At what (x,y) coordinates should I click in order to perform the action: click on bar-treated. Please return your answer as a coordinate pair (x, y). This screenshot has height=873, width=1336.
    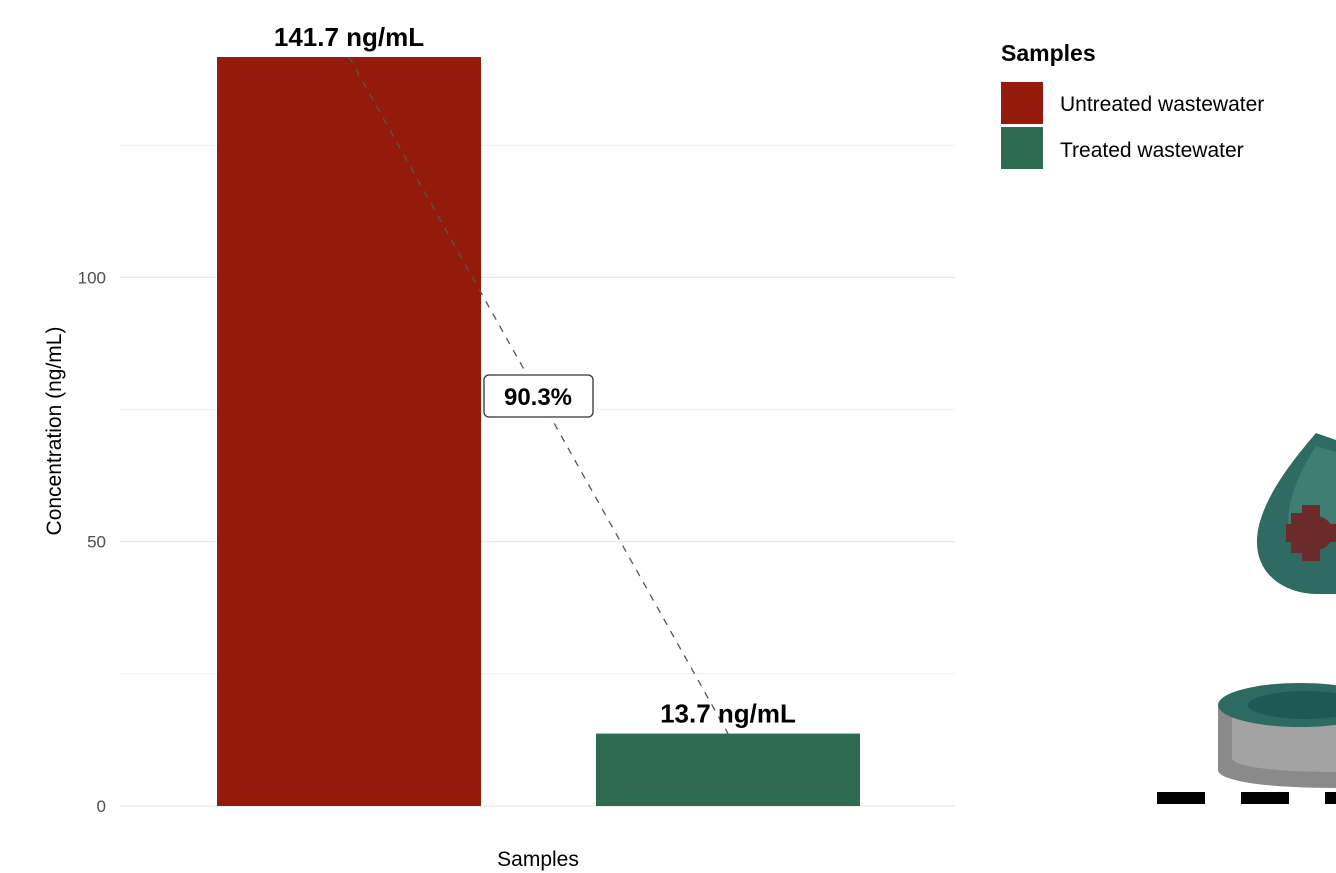
    Looking at the image, I should click on (728, 769).